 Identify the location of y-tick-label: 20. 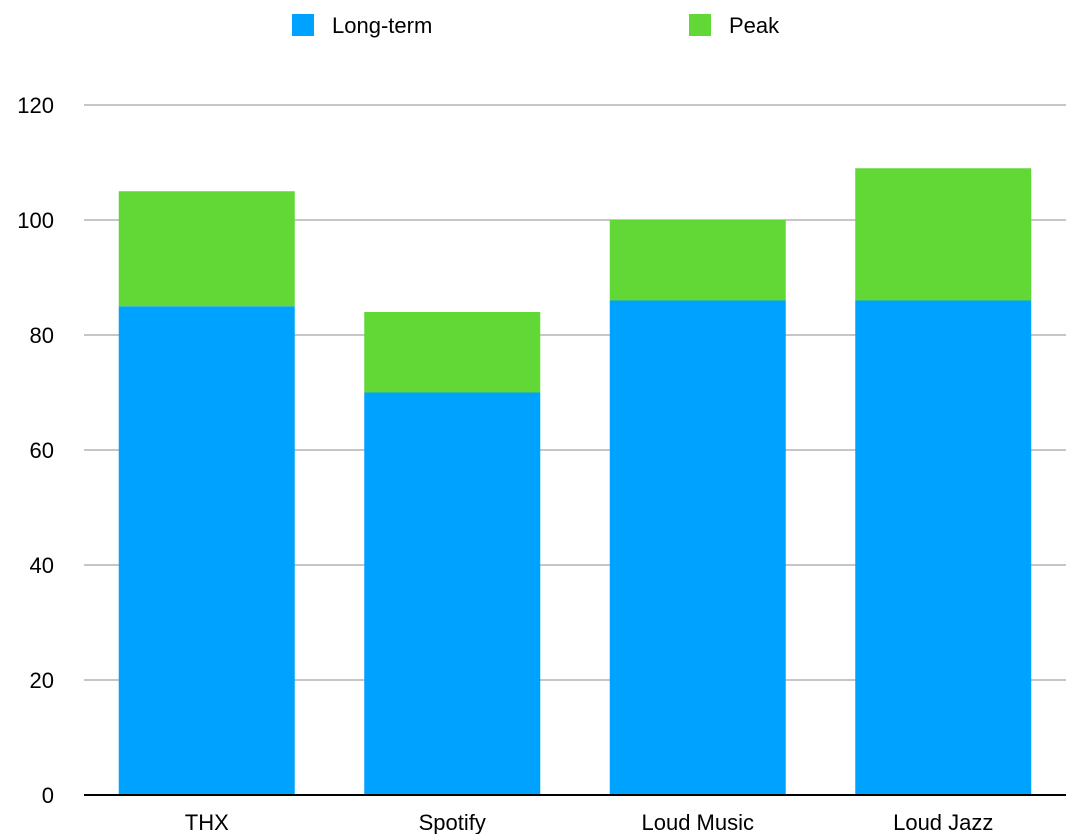
(42, 680).